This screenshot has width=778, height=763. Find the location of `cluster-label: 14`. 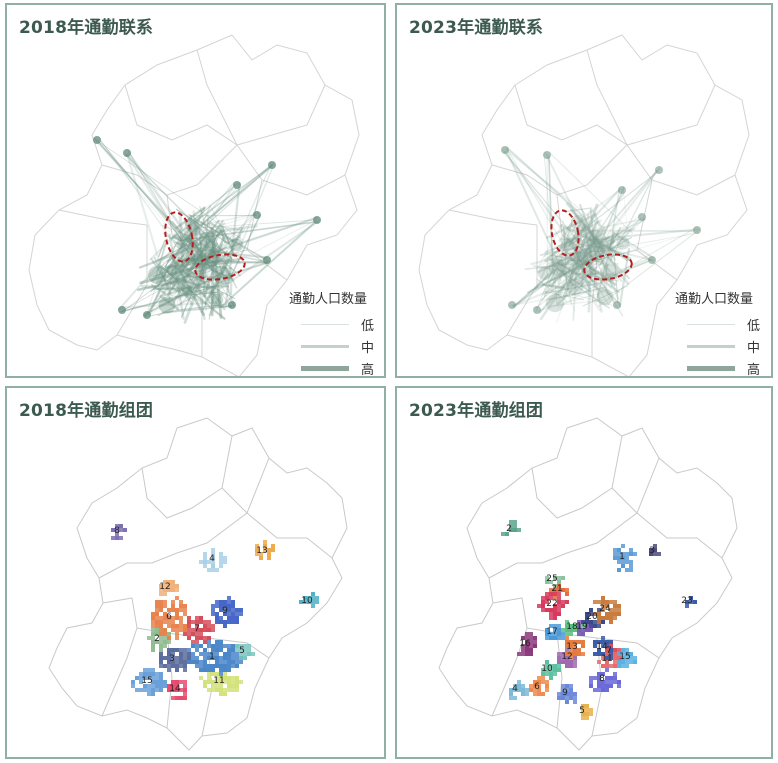

cluster-label: 14 is located at coordinates (175, 689).